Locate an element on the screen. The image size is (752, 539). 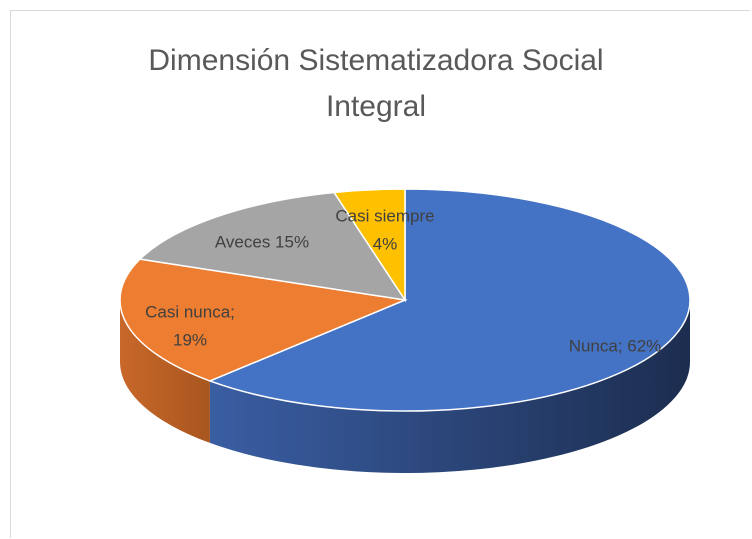
data-label: 4% is located at coordinates (385, 243).